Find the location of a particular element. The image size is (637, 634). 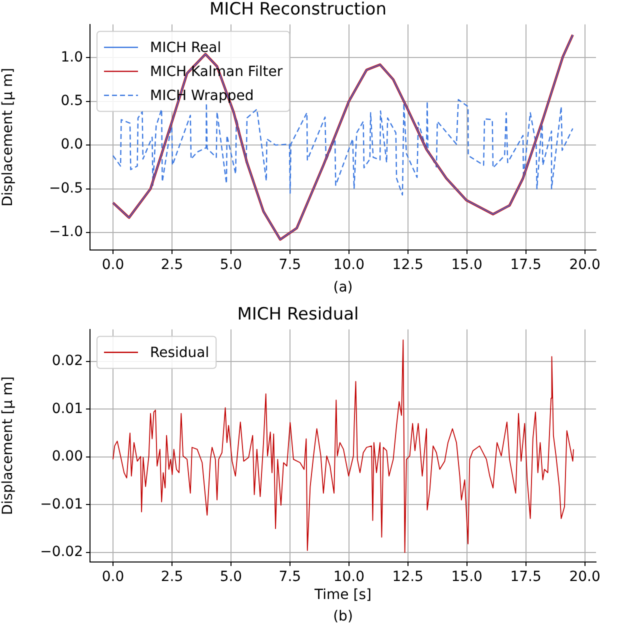

legend-label: Residual is located at coordinates (180, 353).